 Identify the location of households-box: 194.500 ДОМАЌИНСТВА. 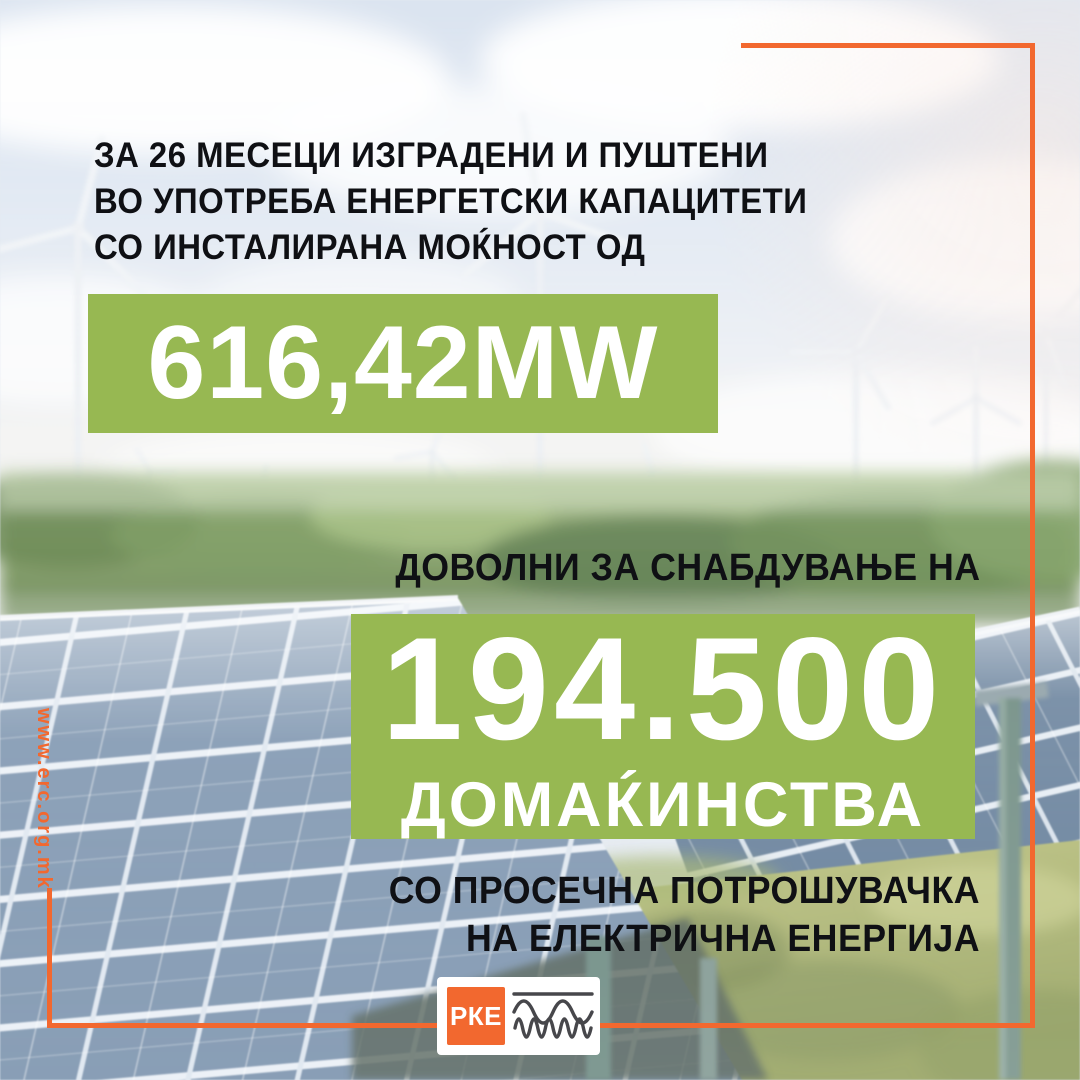
(663, 726).